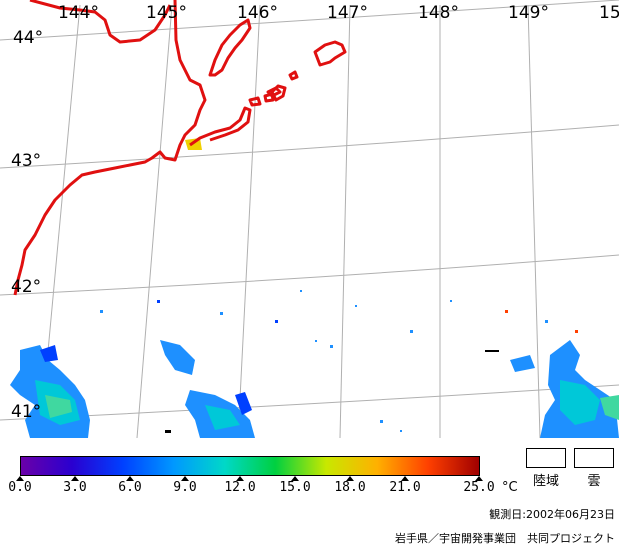 The image size is (619, 546). Describe the element at coordinates (250, 466) in the screenshot. I see `temperature-colorbar` at that location.